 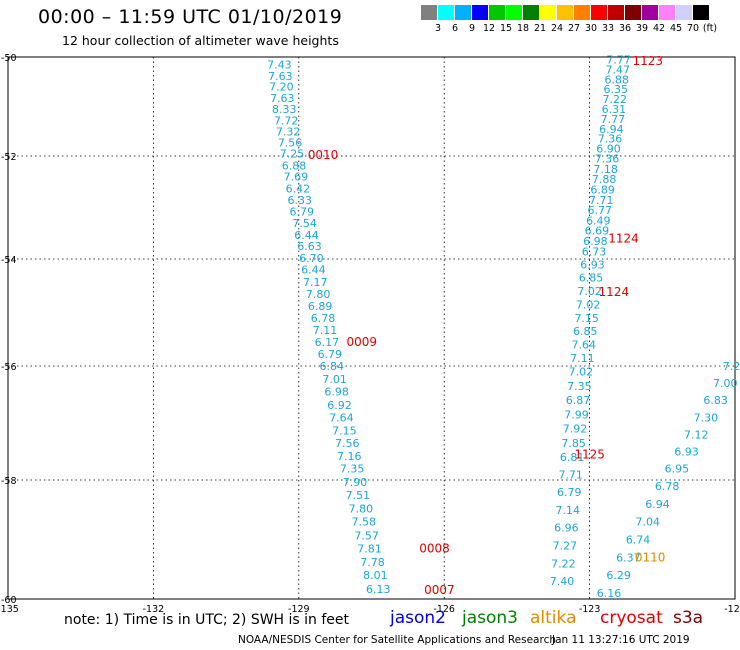 What do you see at coordinates (591, 28) in the screenshot?
I see `legend-label: 30` at bounding box center [591, 28].